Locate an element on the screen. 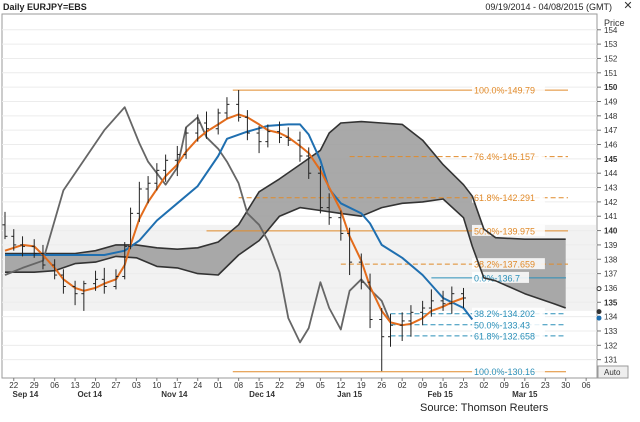 This screenshot has width=640, height=422. y-tick-label: 141 is located at coordinates (611, 216).